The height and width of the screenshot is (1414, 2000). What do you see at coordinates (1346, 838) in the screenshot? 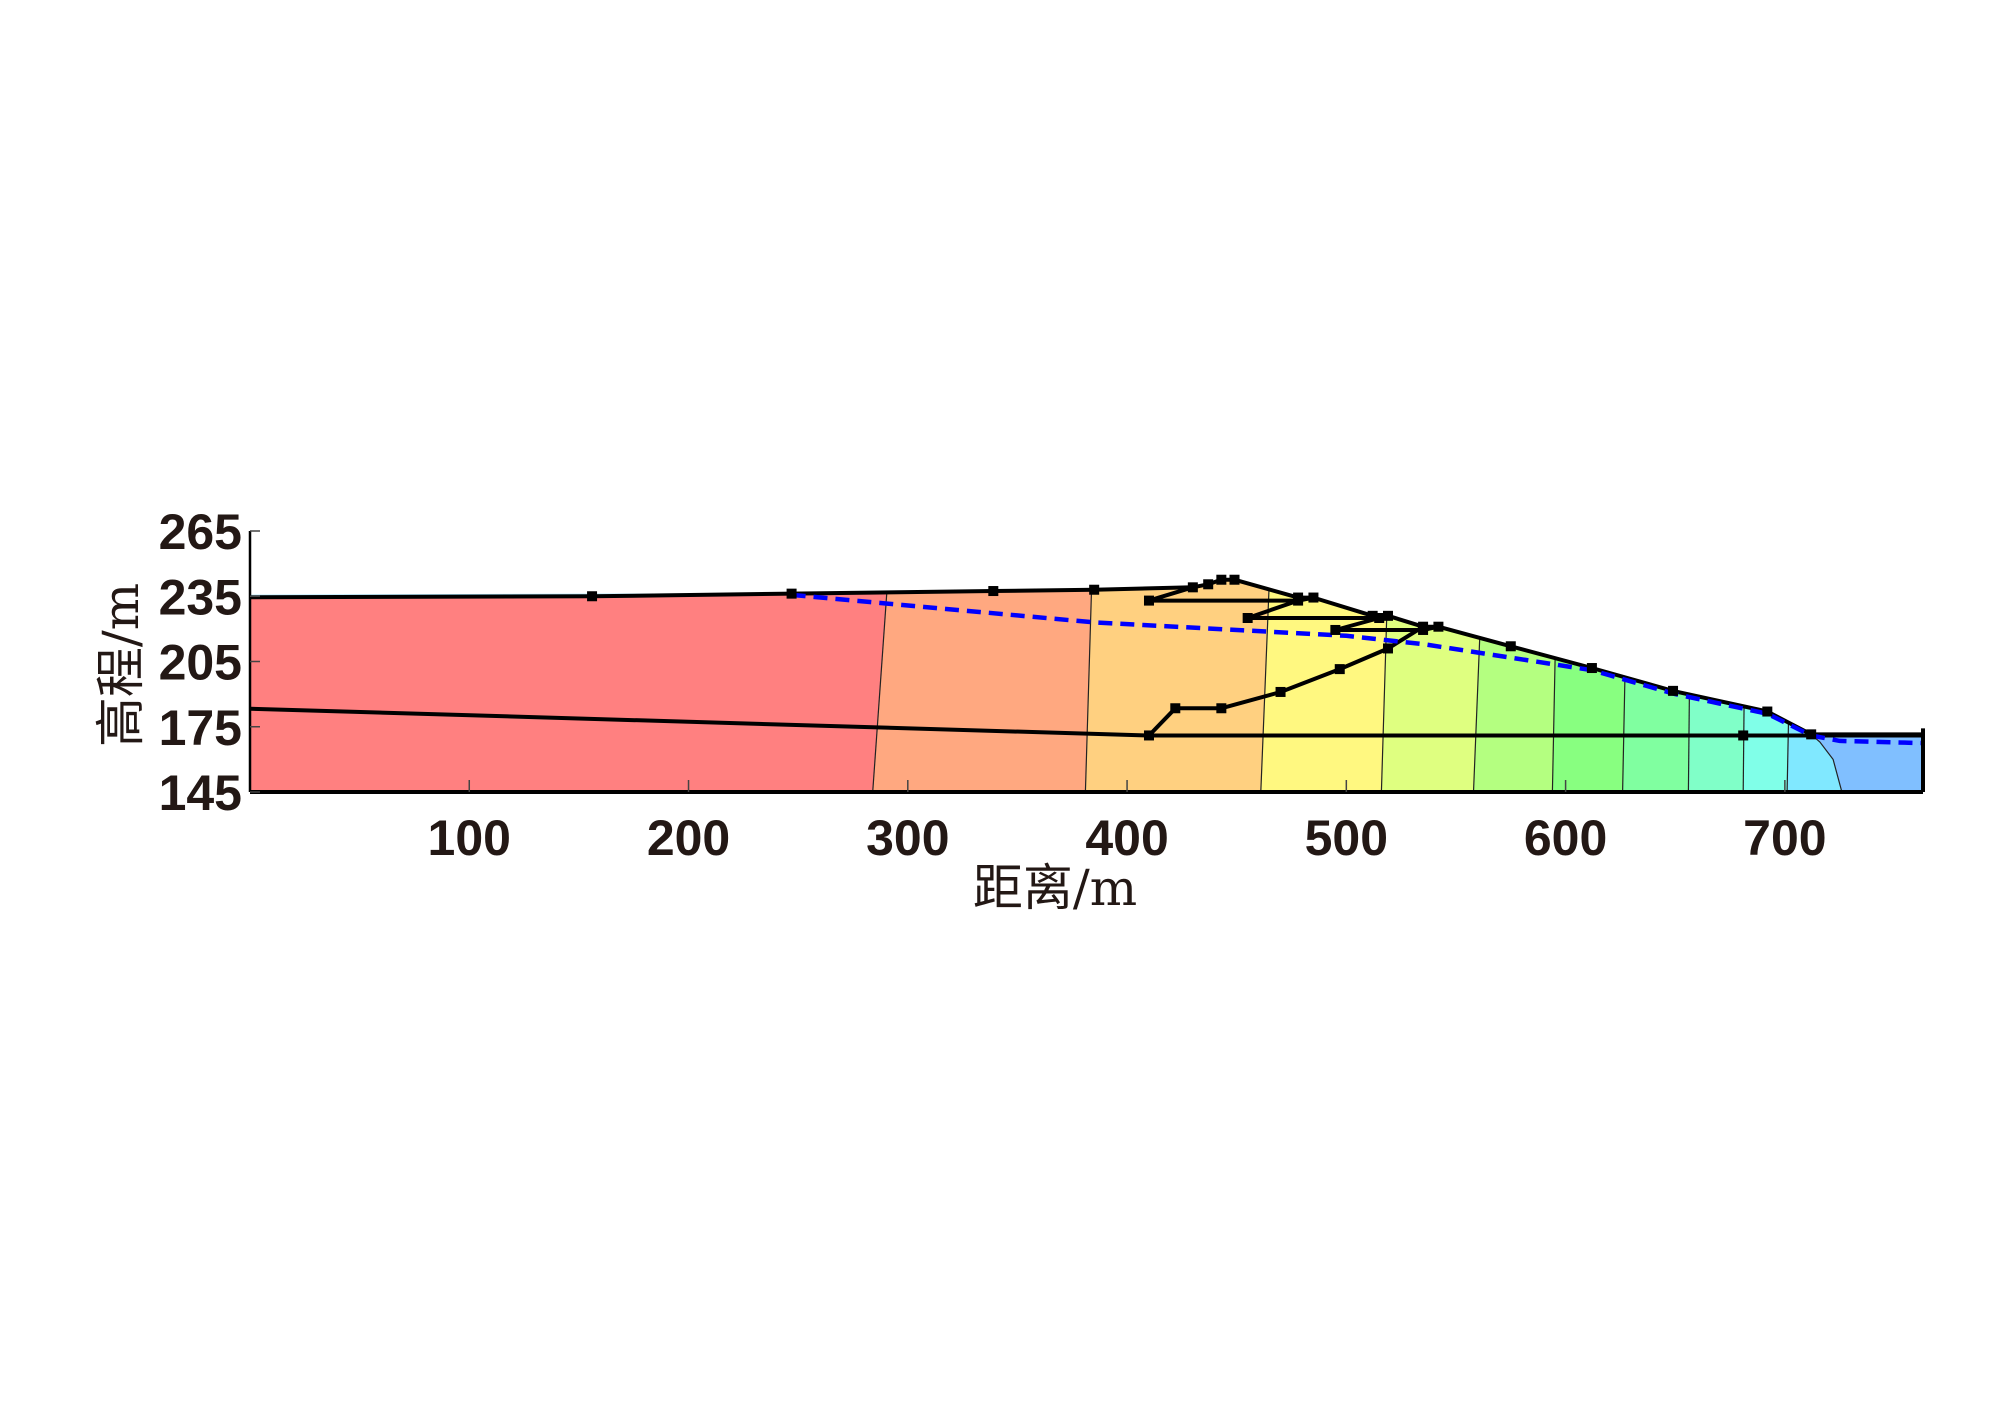
I see `x-tick-label: 500` at bounding box center [1346, 838].